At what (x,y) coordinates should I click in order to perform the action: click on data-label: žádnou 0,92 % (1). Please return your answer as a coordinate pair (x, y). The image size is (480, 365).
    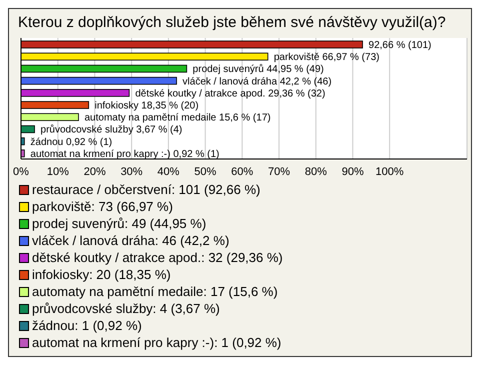
    Looking at the image, I should click on (71, 142).